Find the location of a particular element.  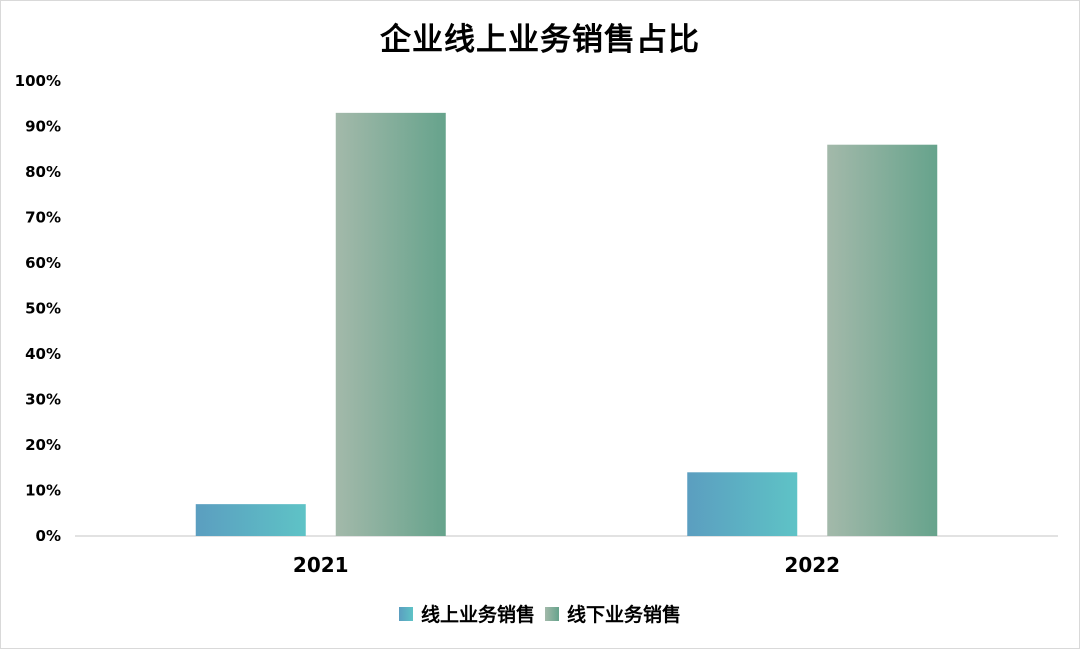

legend-label-online: 线上业务销售 is located at coordinates (477, 615).